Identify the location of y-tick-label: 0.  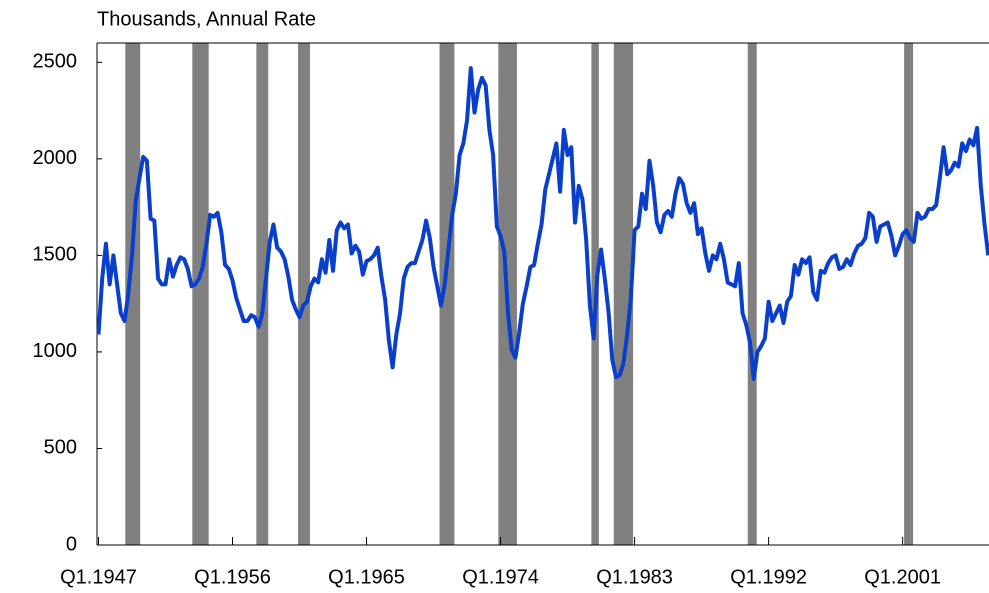
(71, 544).